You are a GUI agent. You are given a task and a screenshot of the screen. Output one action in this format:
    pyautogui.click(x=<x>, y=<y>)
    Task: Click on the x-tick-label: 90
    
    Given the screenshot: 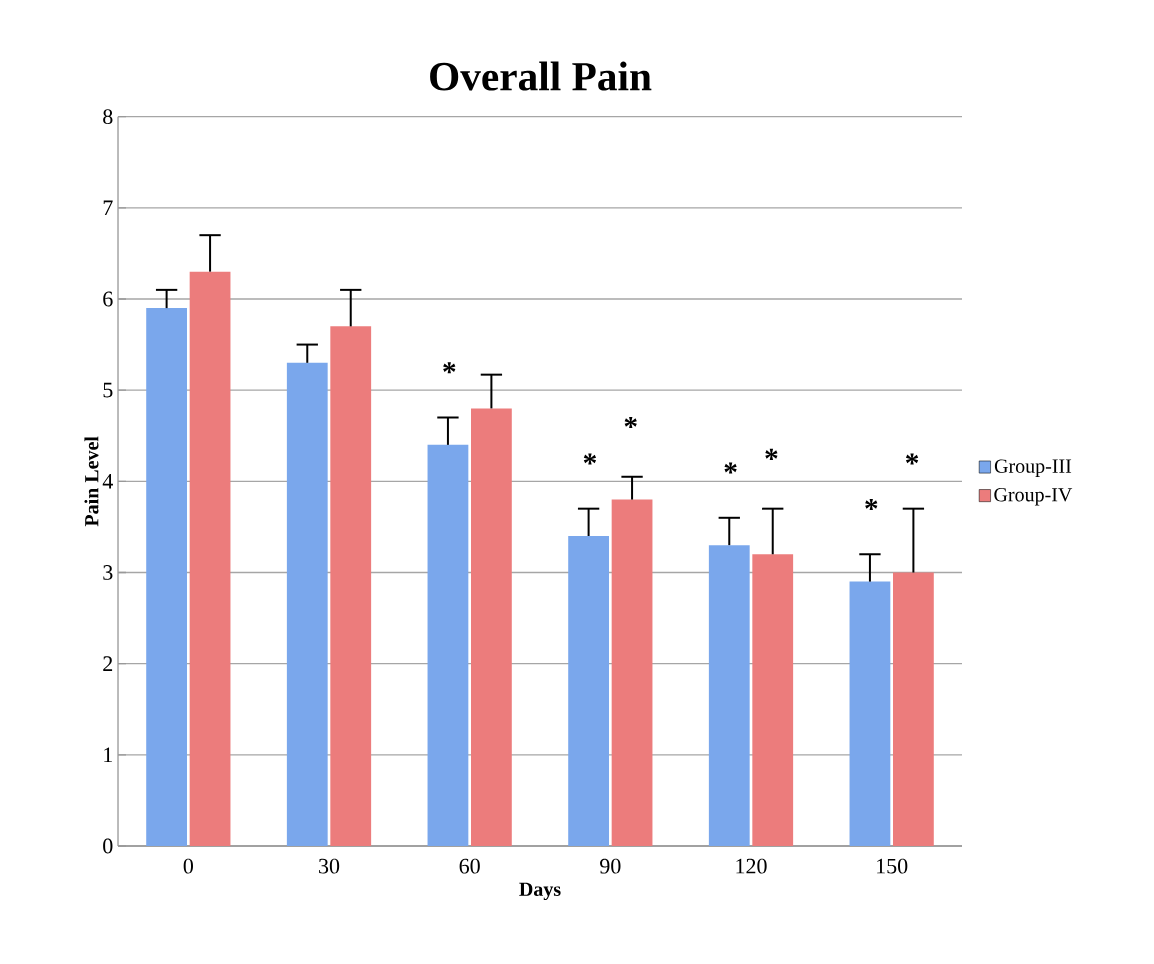 What is the action you would take?
    pyautogui.click(x=610, y=866)
    